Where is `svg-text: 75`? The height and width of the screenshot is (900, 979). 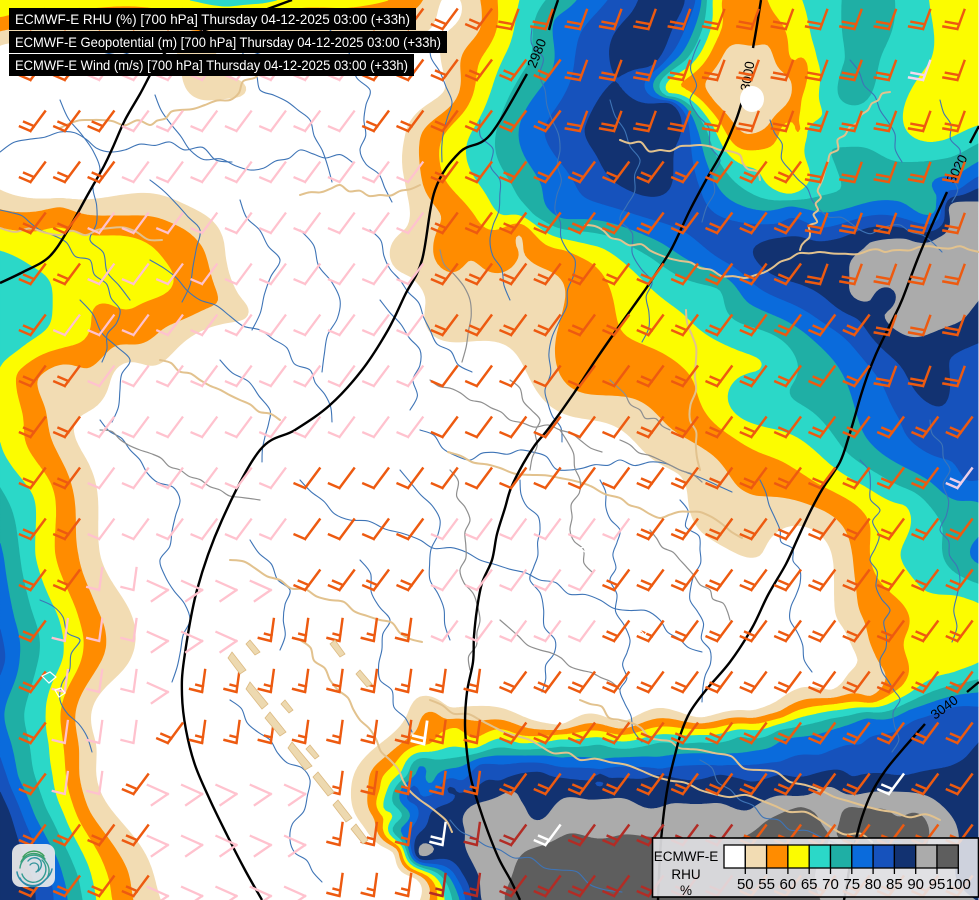 svg-text: 75 is located at coordinates (851, 884).